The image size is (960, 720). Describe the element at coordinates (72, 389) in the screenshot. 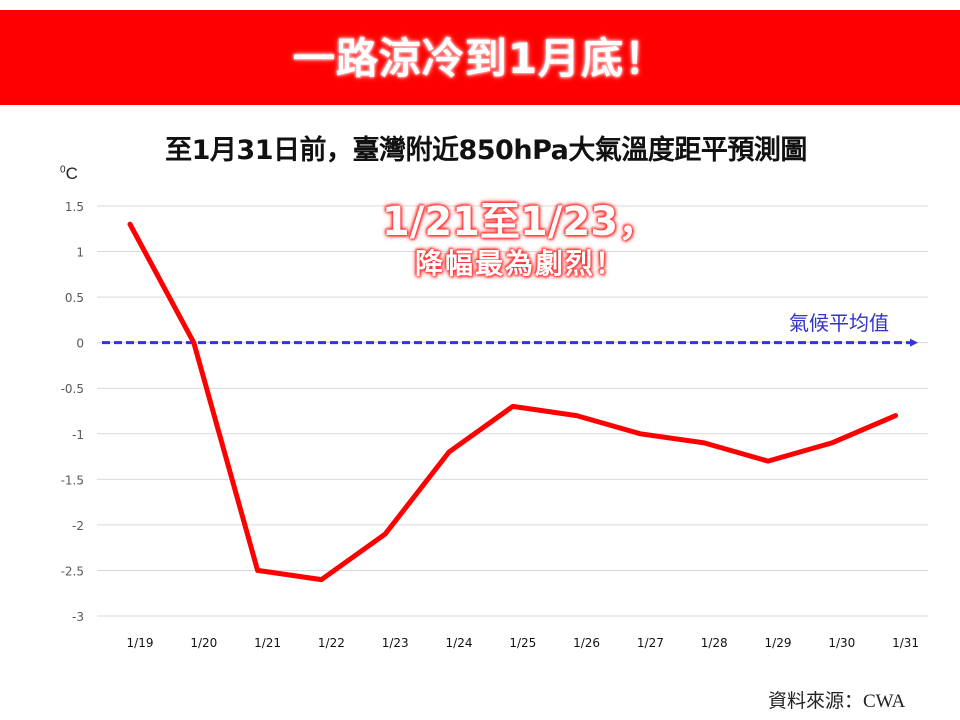

I see `y-tick-label: -0.5` at that location.